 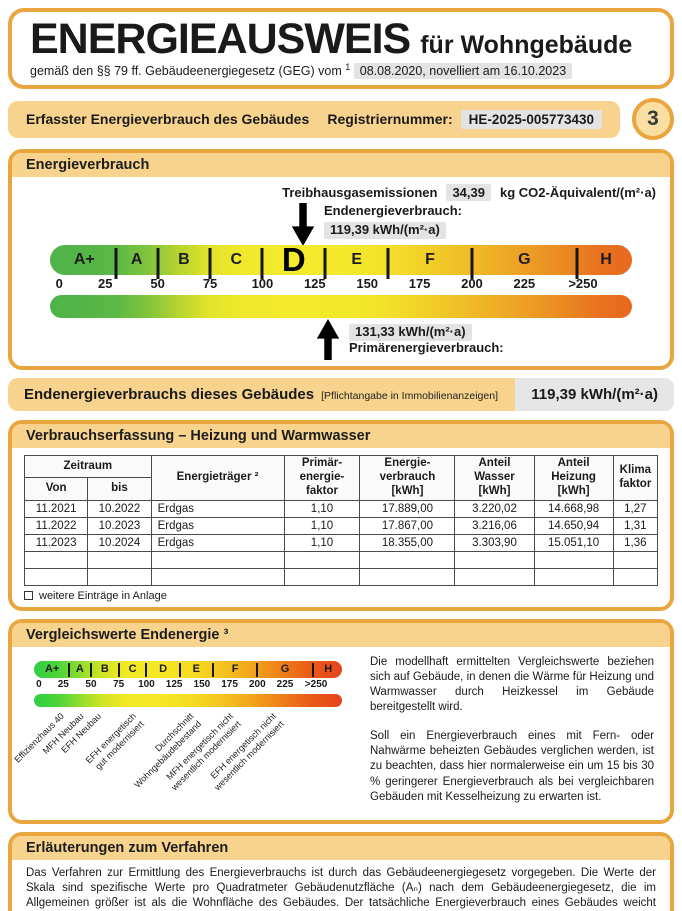 I want to click on comparison-secondary-bar, so click(x=188, y=700).